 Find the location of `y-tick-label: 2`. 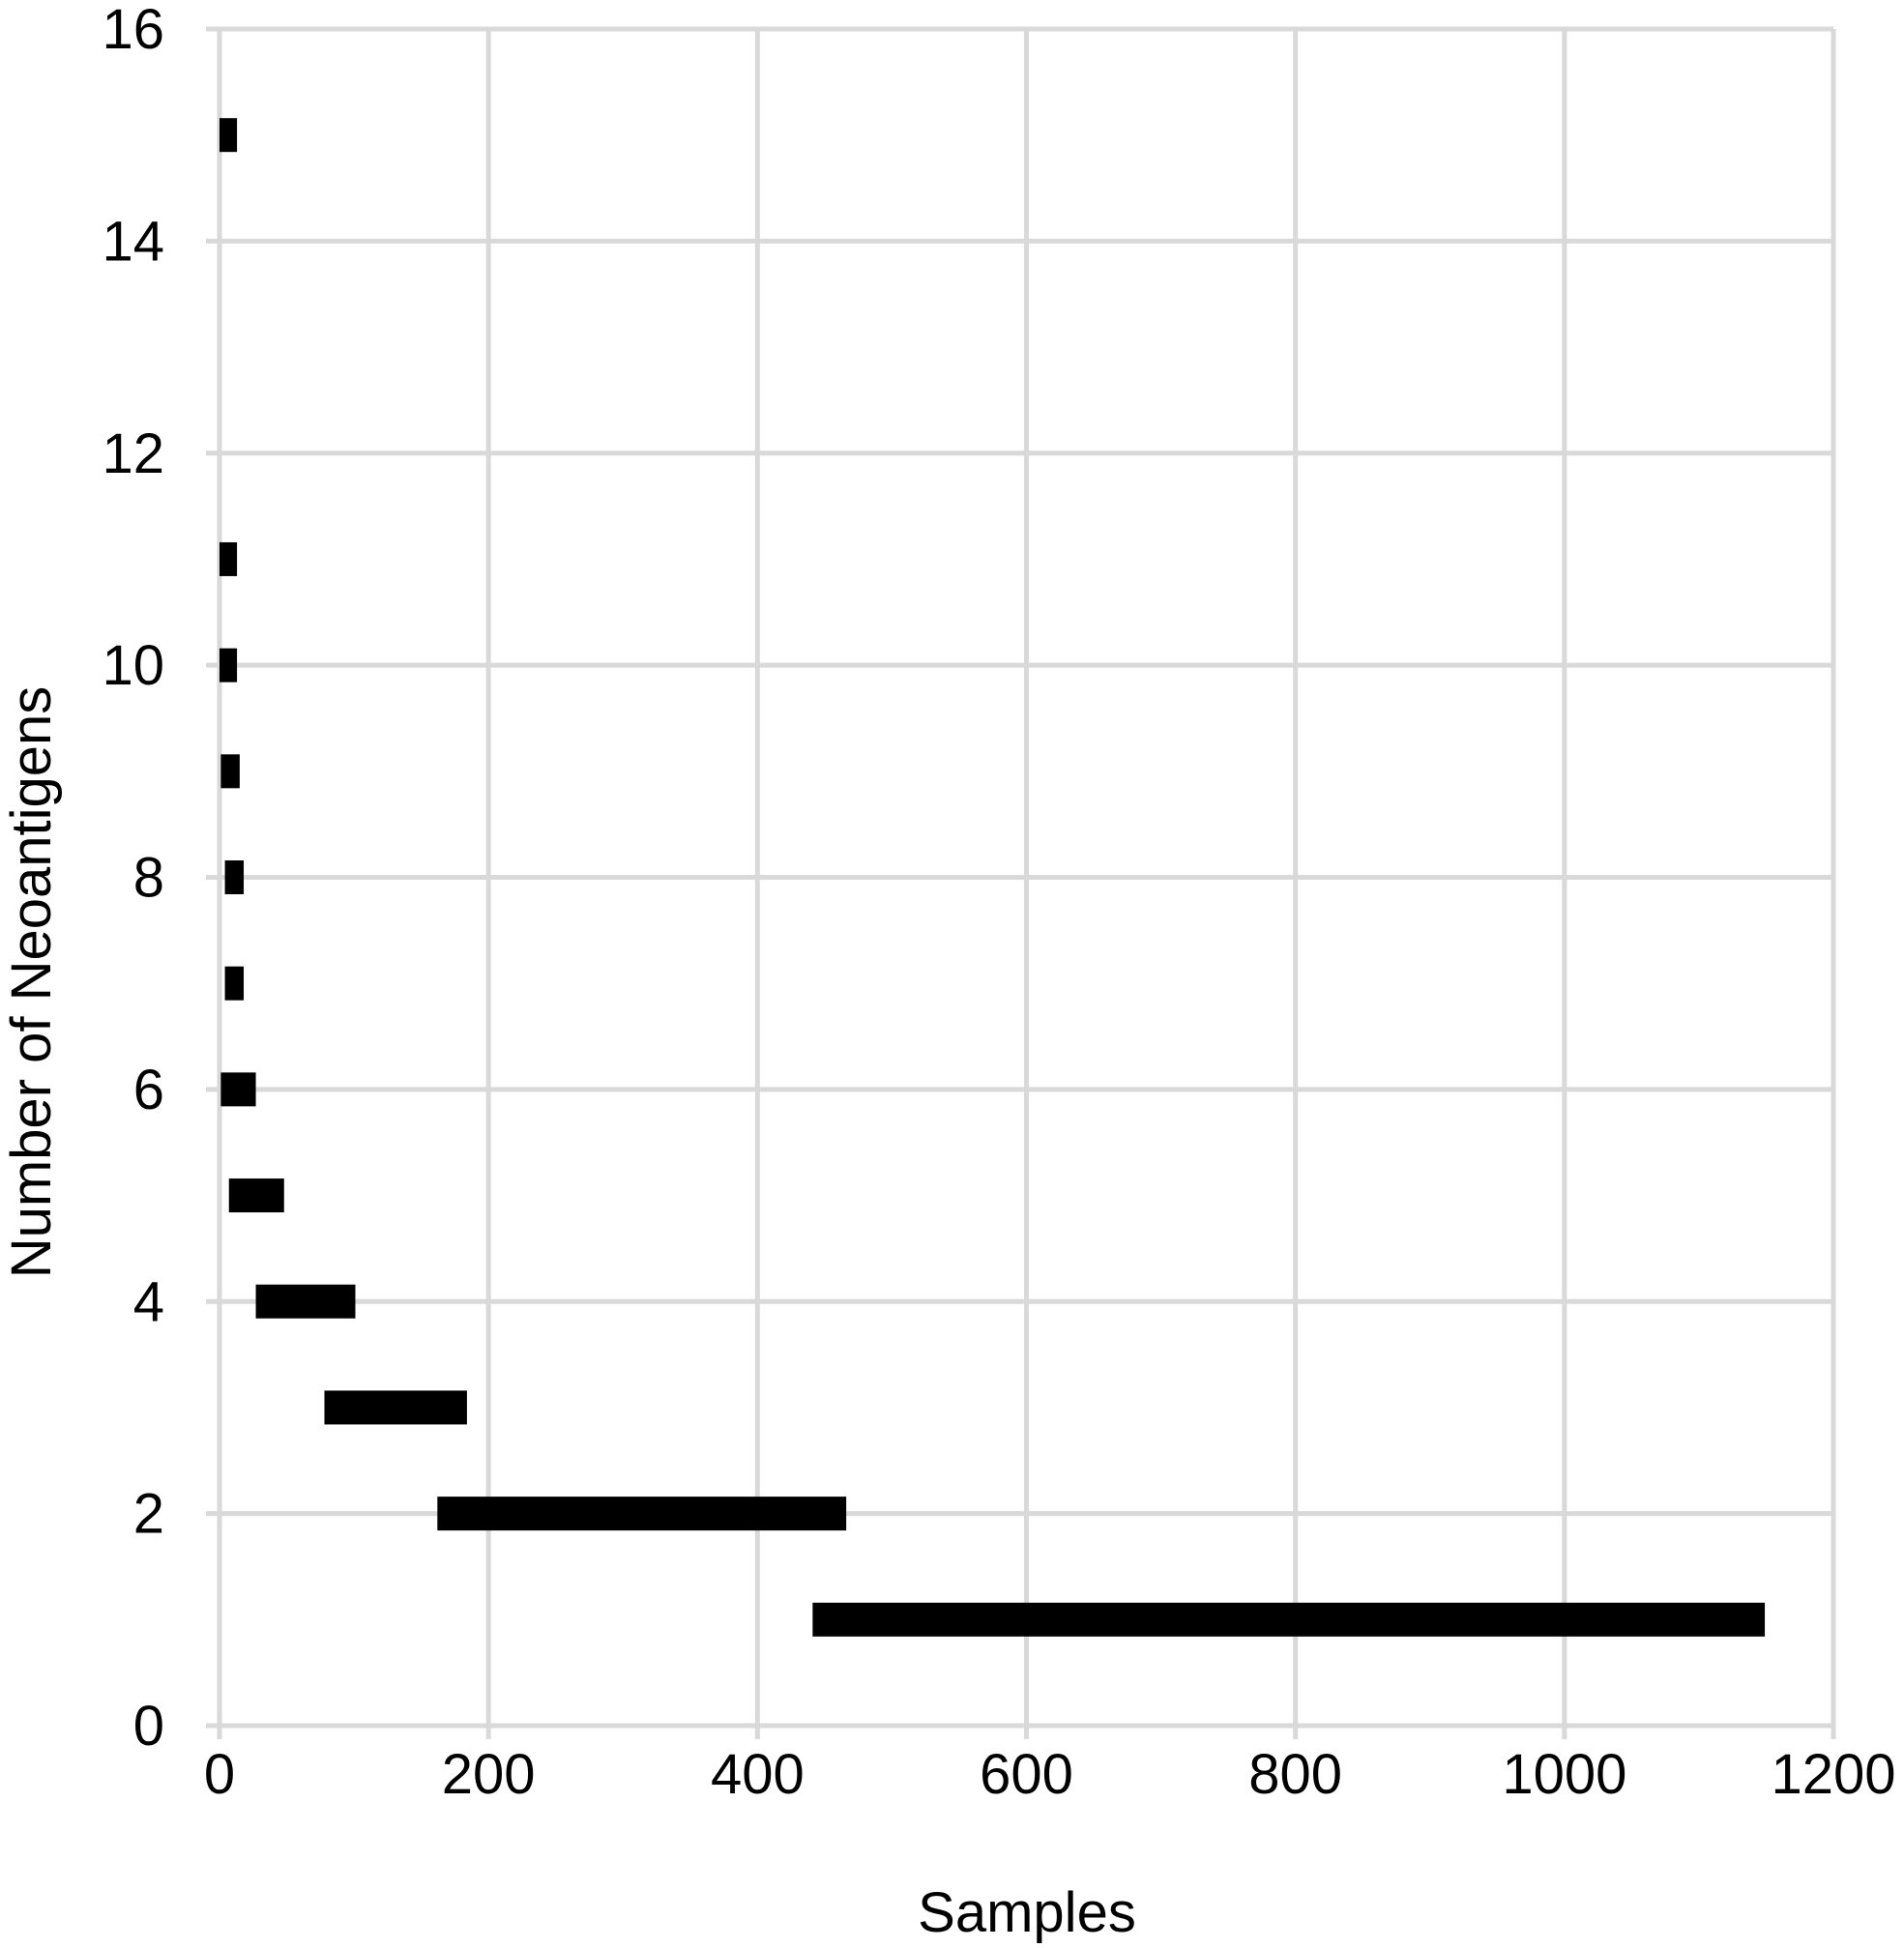

y-tick-label: 2 is located at coordinates (149, 1514).